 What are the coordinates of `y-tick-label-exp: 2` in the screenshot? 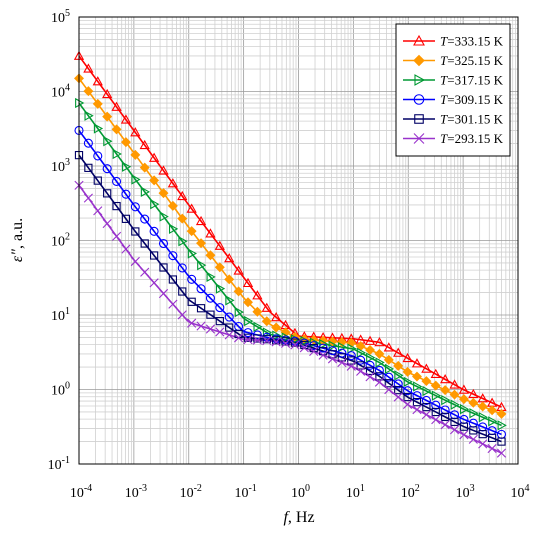 It's located at (67, 237).